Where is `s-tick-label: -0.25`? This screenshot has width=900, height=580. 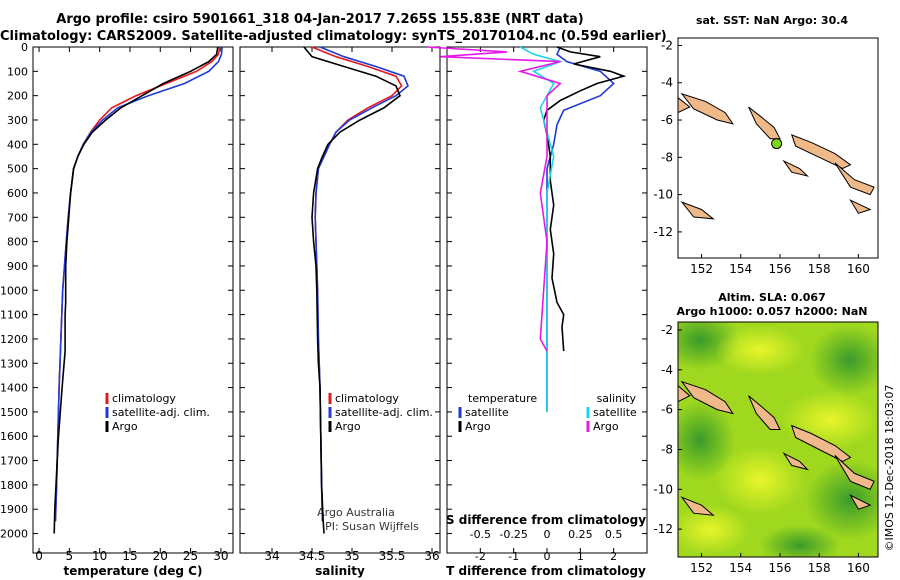 s-tick-label: -0.25 is located at coordinates (513, 534).